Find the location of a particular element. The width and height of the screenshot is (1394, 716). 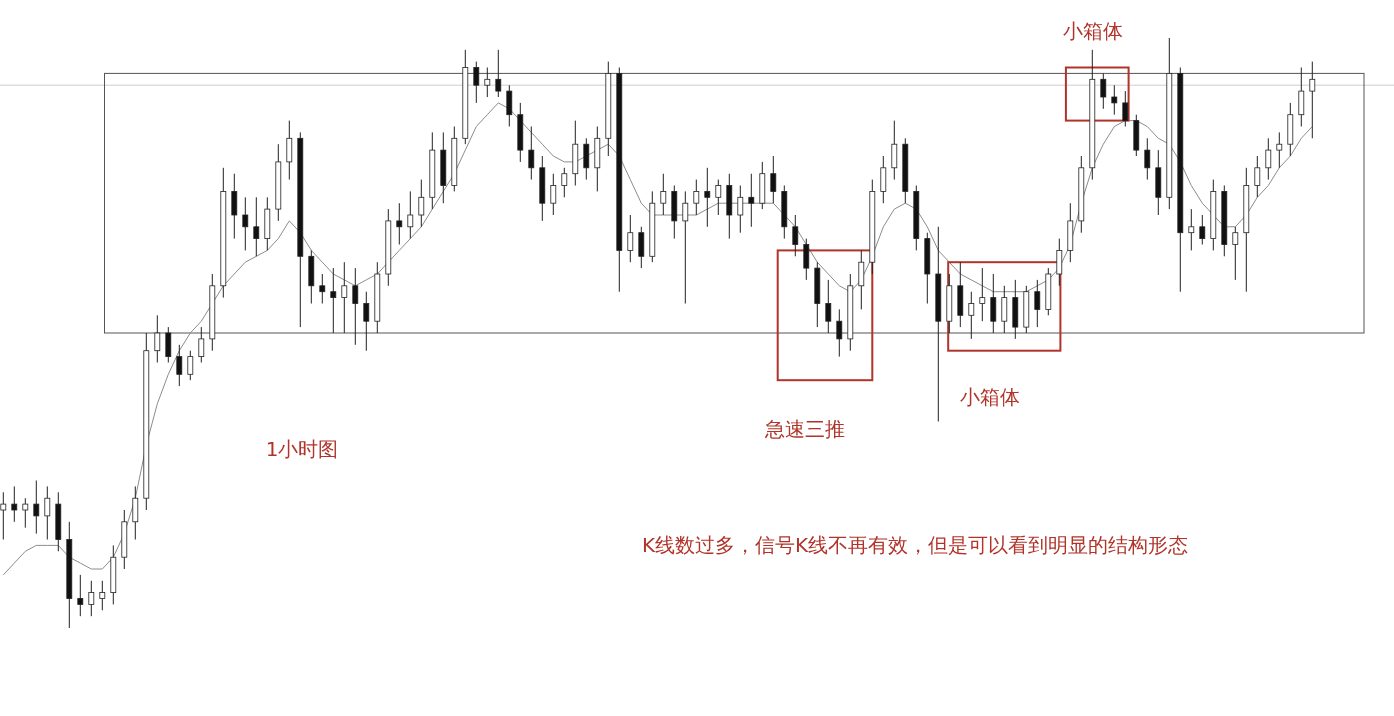

annotation: K线数过多，信号K线不再有效，但是可以看到明显的结构形态 is located at coordinates (915, 545).